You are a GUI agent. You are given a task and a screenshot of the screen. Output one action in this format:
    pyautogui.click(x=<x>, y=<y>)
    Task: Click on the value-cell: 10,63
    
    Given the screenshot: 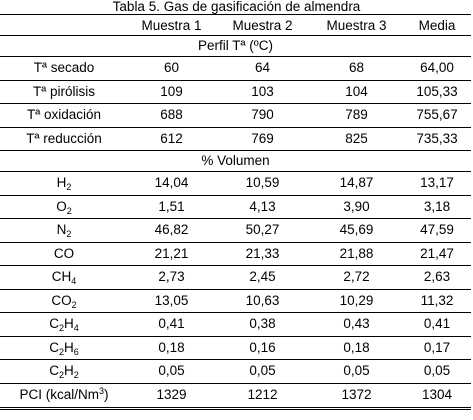 What is the action you would take?
    pyautogui.click(x=262, y=301)
    